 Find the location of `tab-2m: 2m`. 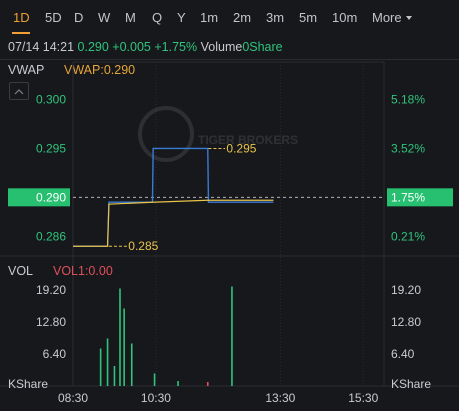

tab-2m: 2m is located at coordinates (242, 17).